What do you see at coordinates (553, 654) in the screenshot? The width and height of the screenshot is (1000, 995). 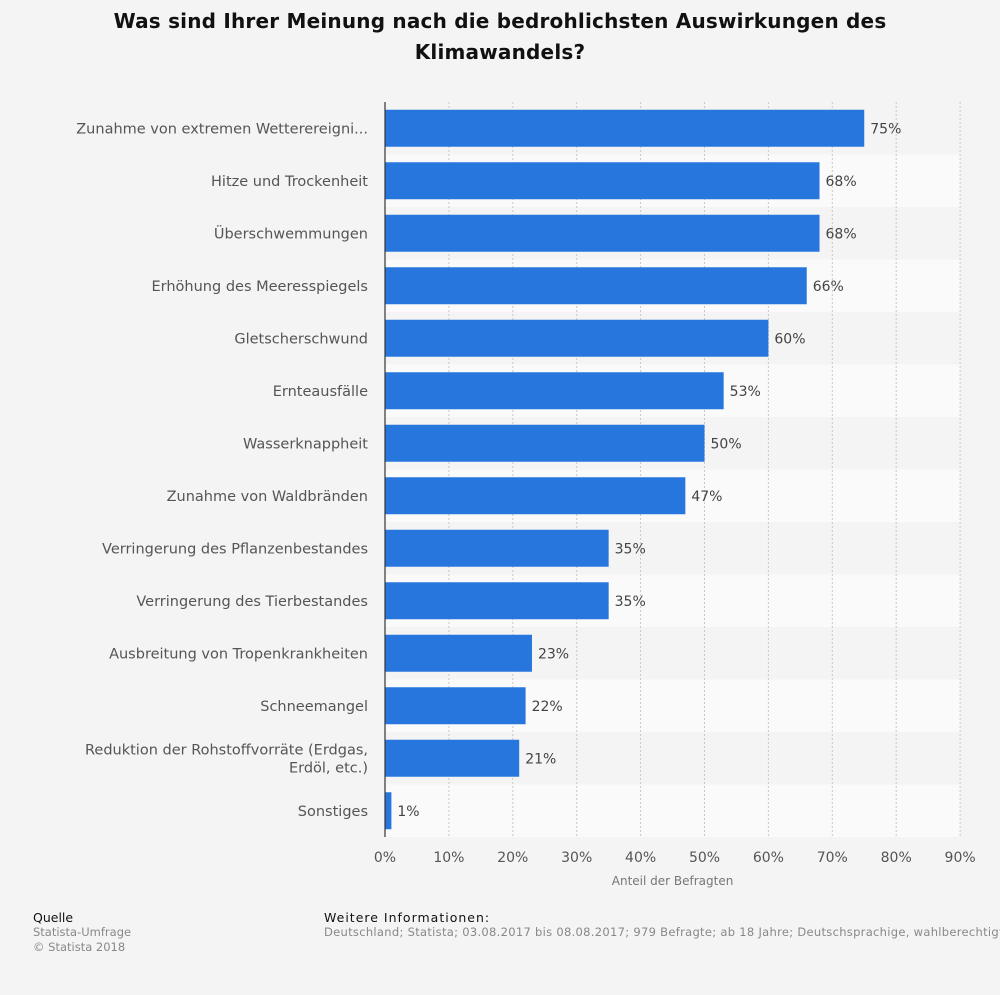 I see `value-label: 23%` at bounding box center [553, 654].